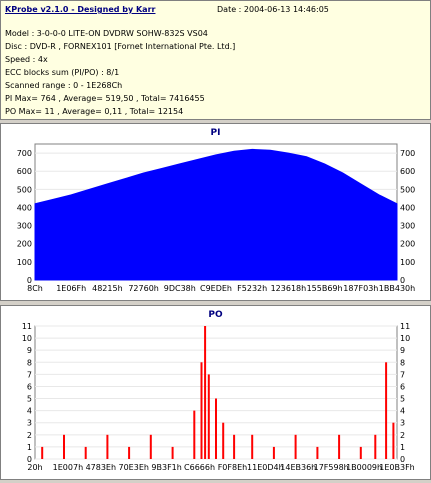 The height and width of the screenshot is (483, 431). Describe the element at coordinates (407, 189) in the screenshot. I see `y-tick-label-right: 500` at that location.